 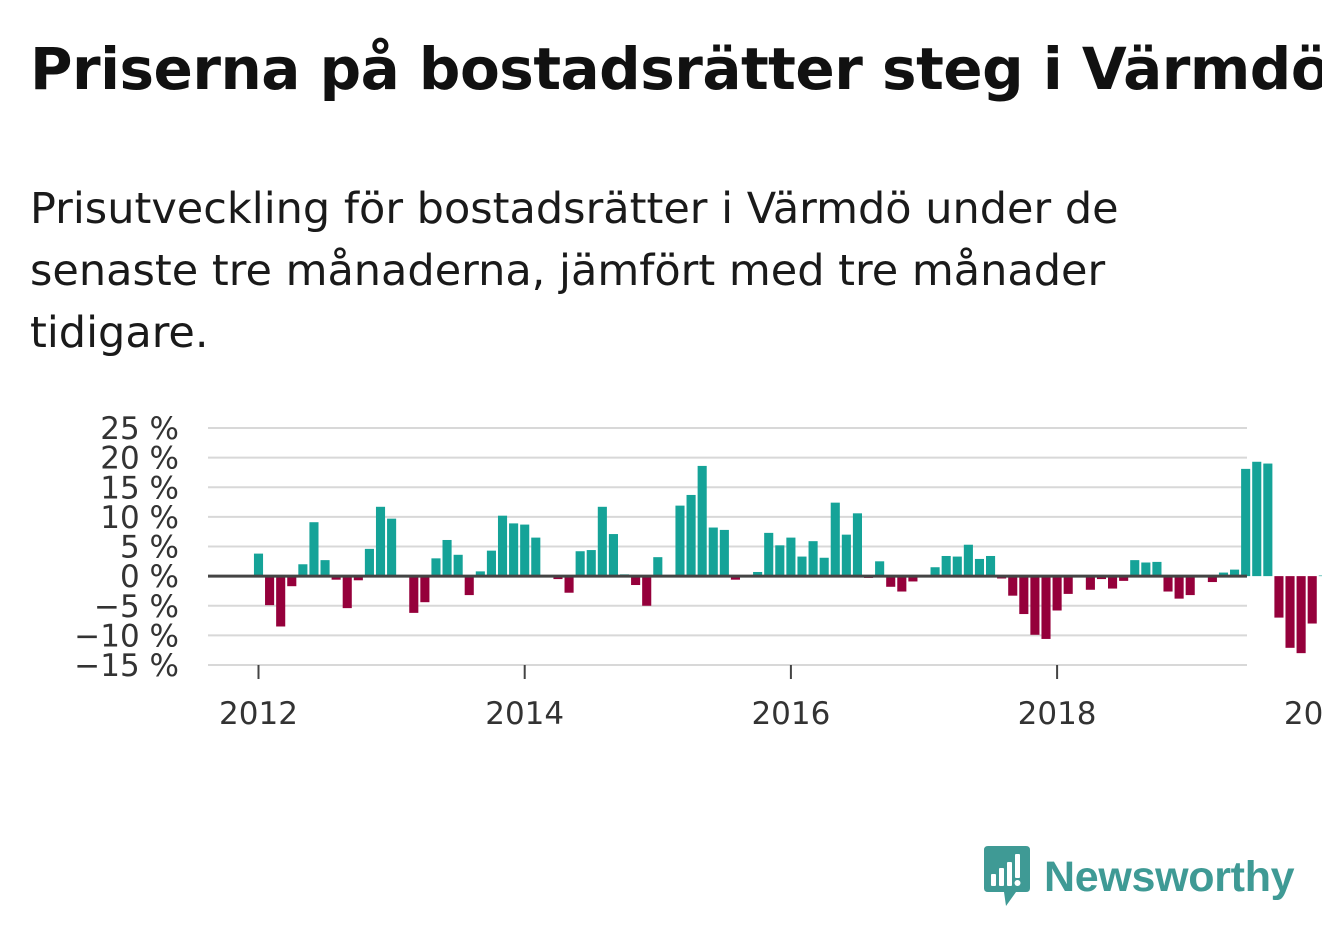 I want to click on x-axis-ticks: 20122014201620182020202220242026, so click(x=770, y=698).